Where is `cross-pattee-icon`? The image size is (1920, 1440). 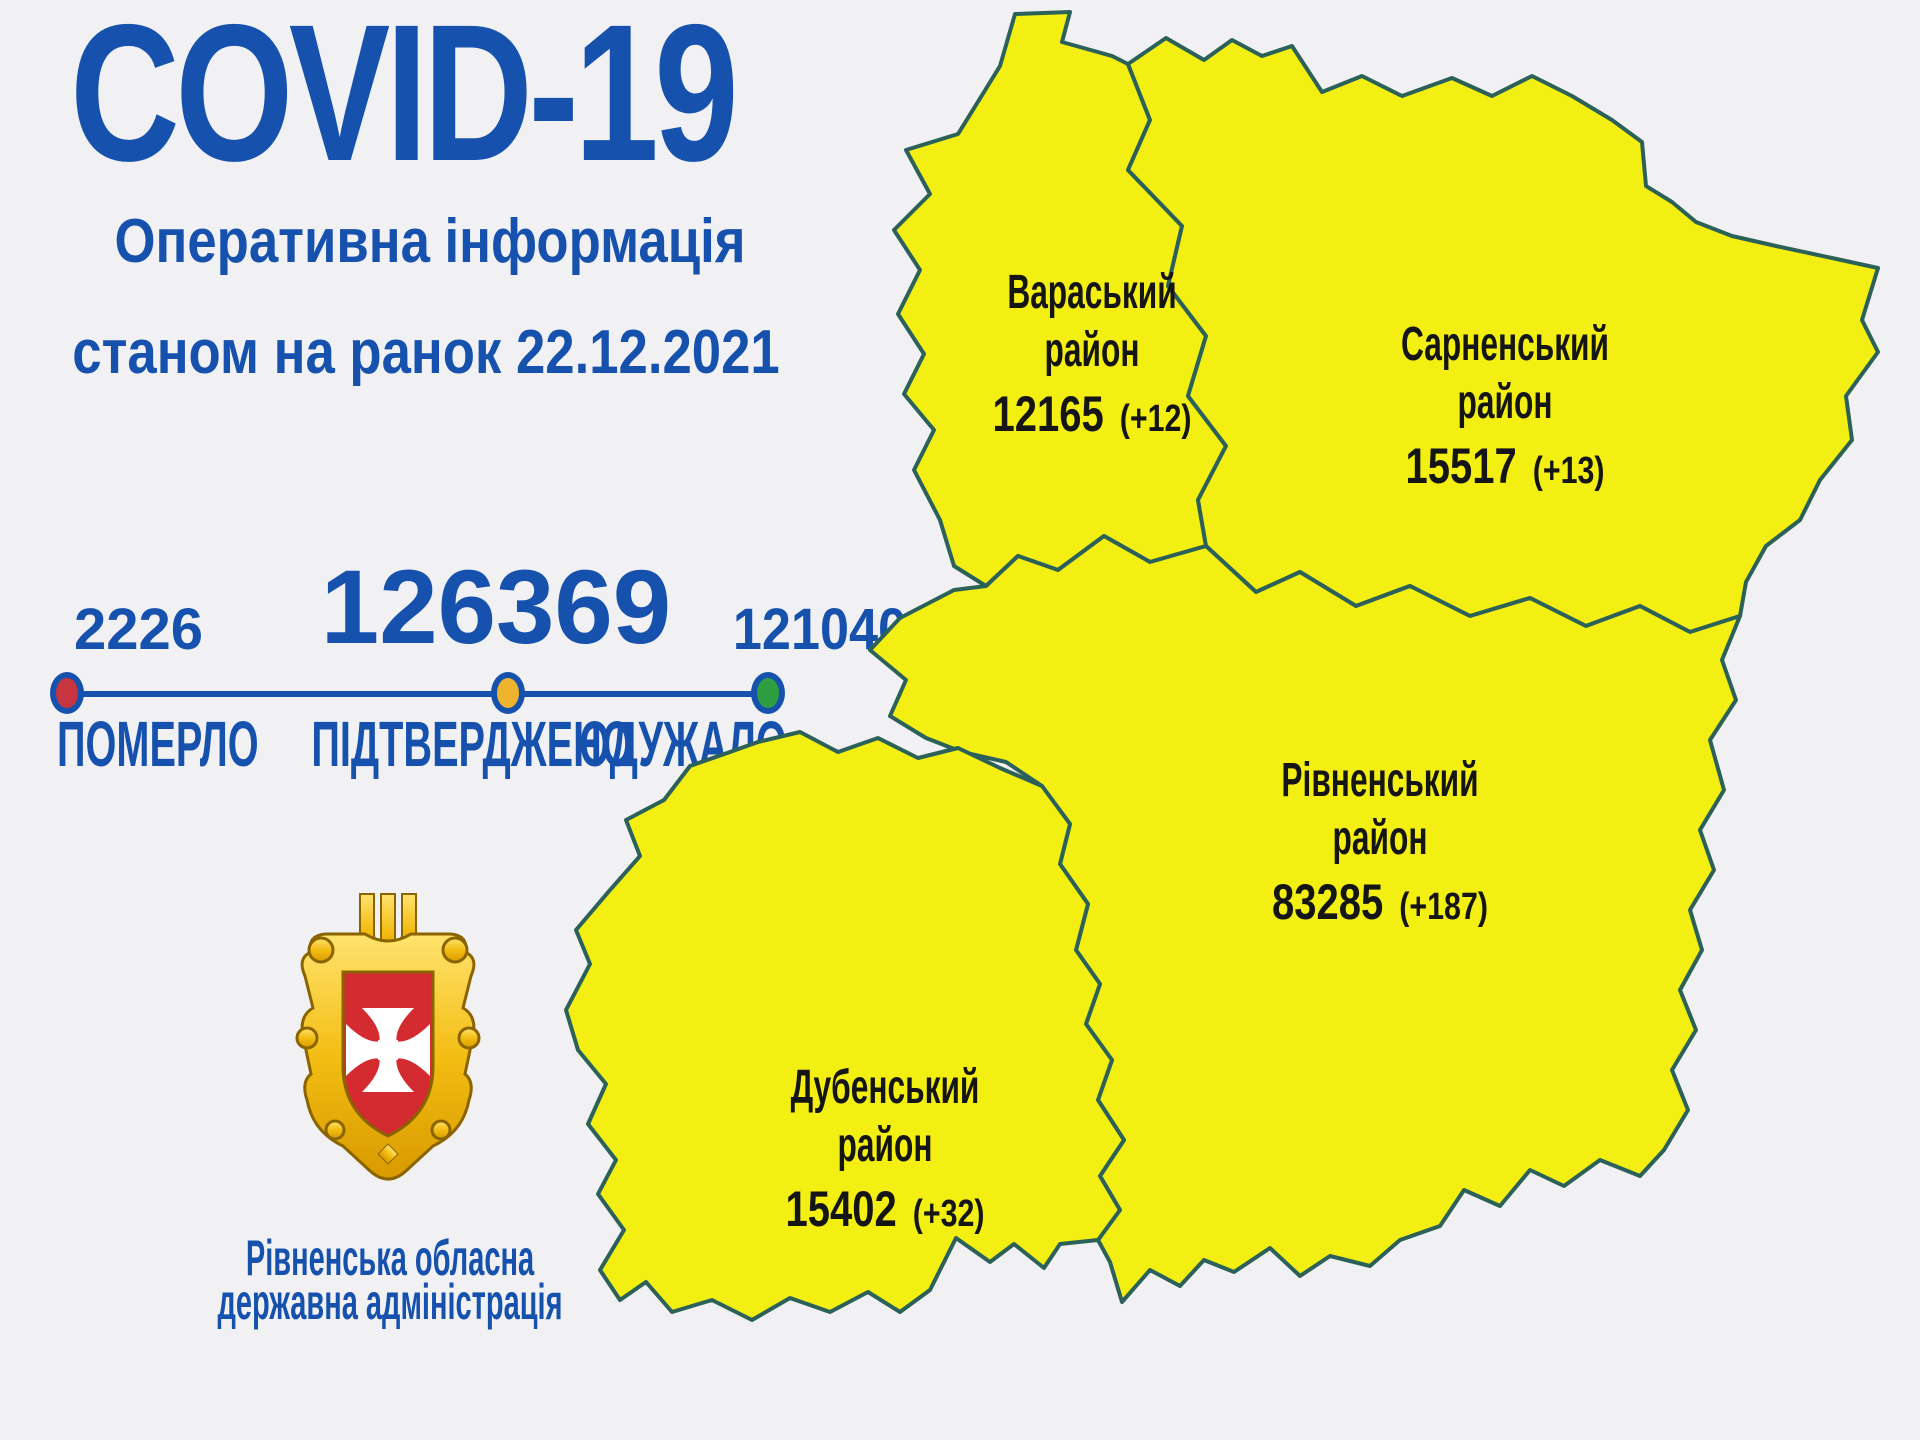 cross-pattee-icon is located at coordinates (388, 1050).